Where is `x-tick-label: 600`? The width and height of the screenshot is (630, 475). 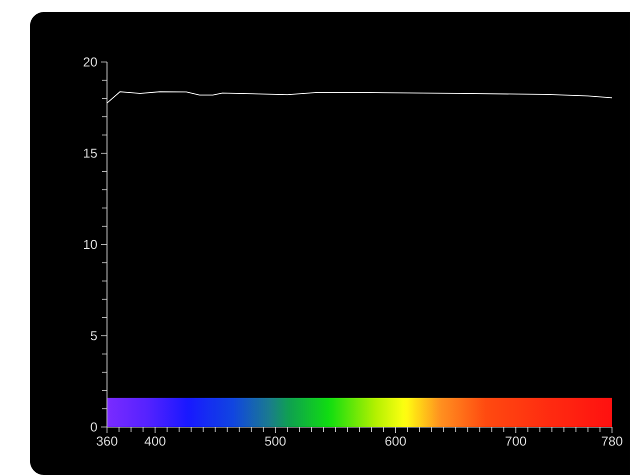 x-tick-label: 600 is located at coordinates (395, 441).